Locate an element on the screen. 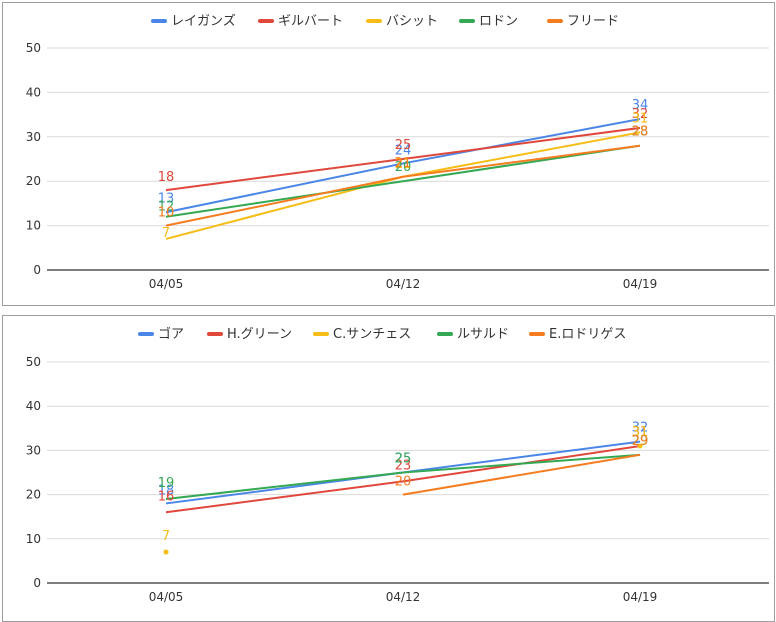  data-label: 29 is located at coordinates (640, 441).